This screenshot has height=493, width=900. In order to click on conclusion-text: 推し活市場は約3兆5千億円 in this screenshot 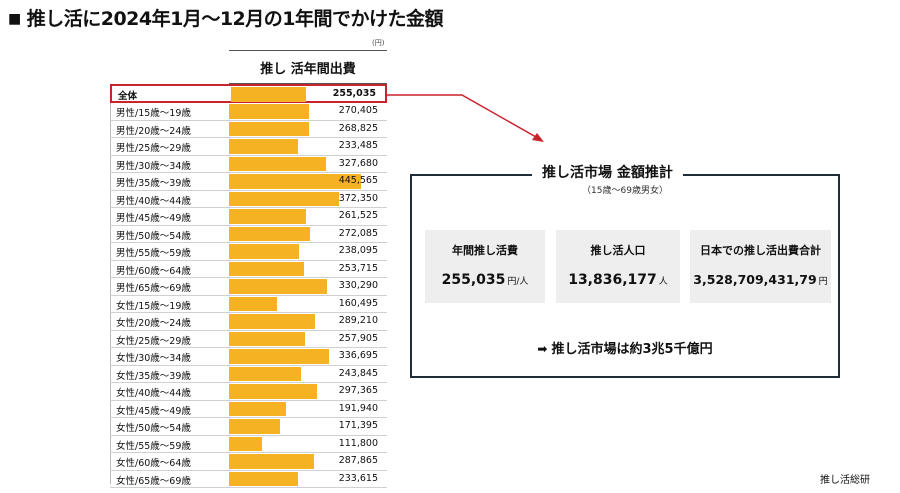, I will do `click(632, 349)`.